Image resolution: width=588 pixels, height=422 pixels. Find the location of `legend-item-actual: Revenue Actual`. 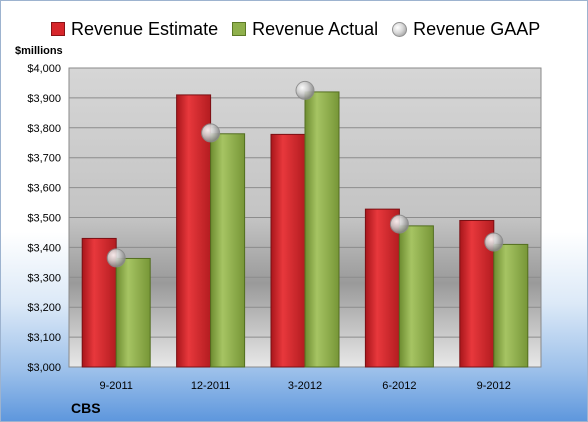

legend-item-actual: Revenue Actual is located at coordinates (305, 29).